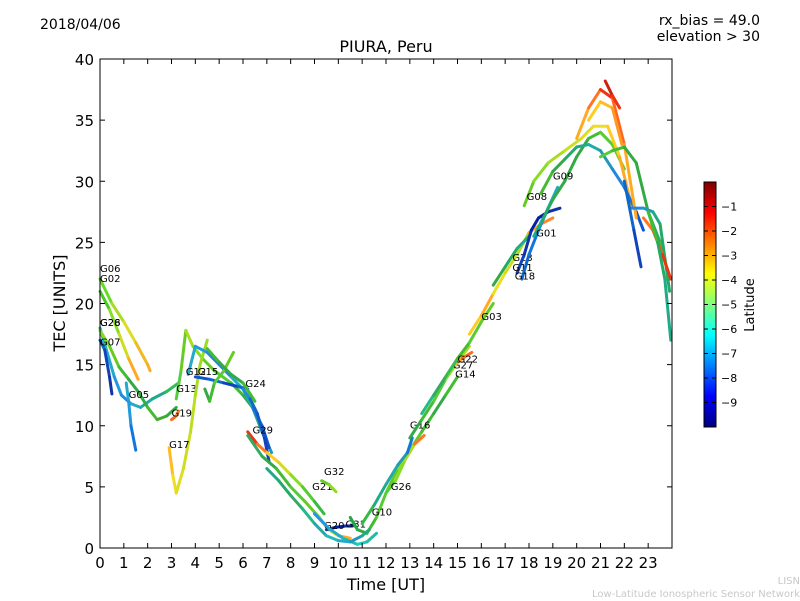 Image resolution: width=800 pixels, height=601 pixels. Describe the element at coordinates (600, 563) in the screenshot. I see `x-tick-label: 21` at that location.